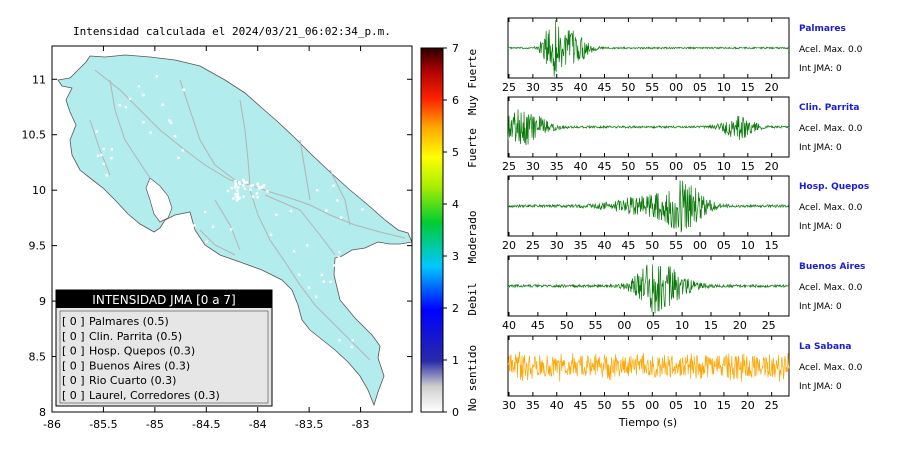 The width and height of the screenshot is (910, 464). I want to click on colorbar-label-muy-fuerte: Muy Fuerte, so click(472, 82).